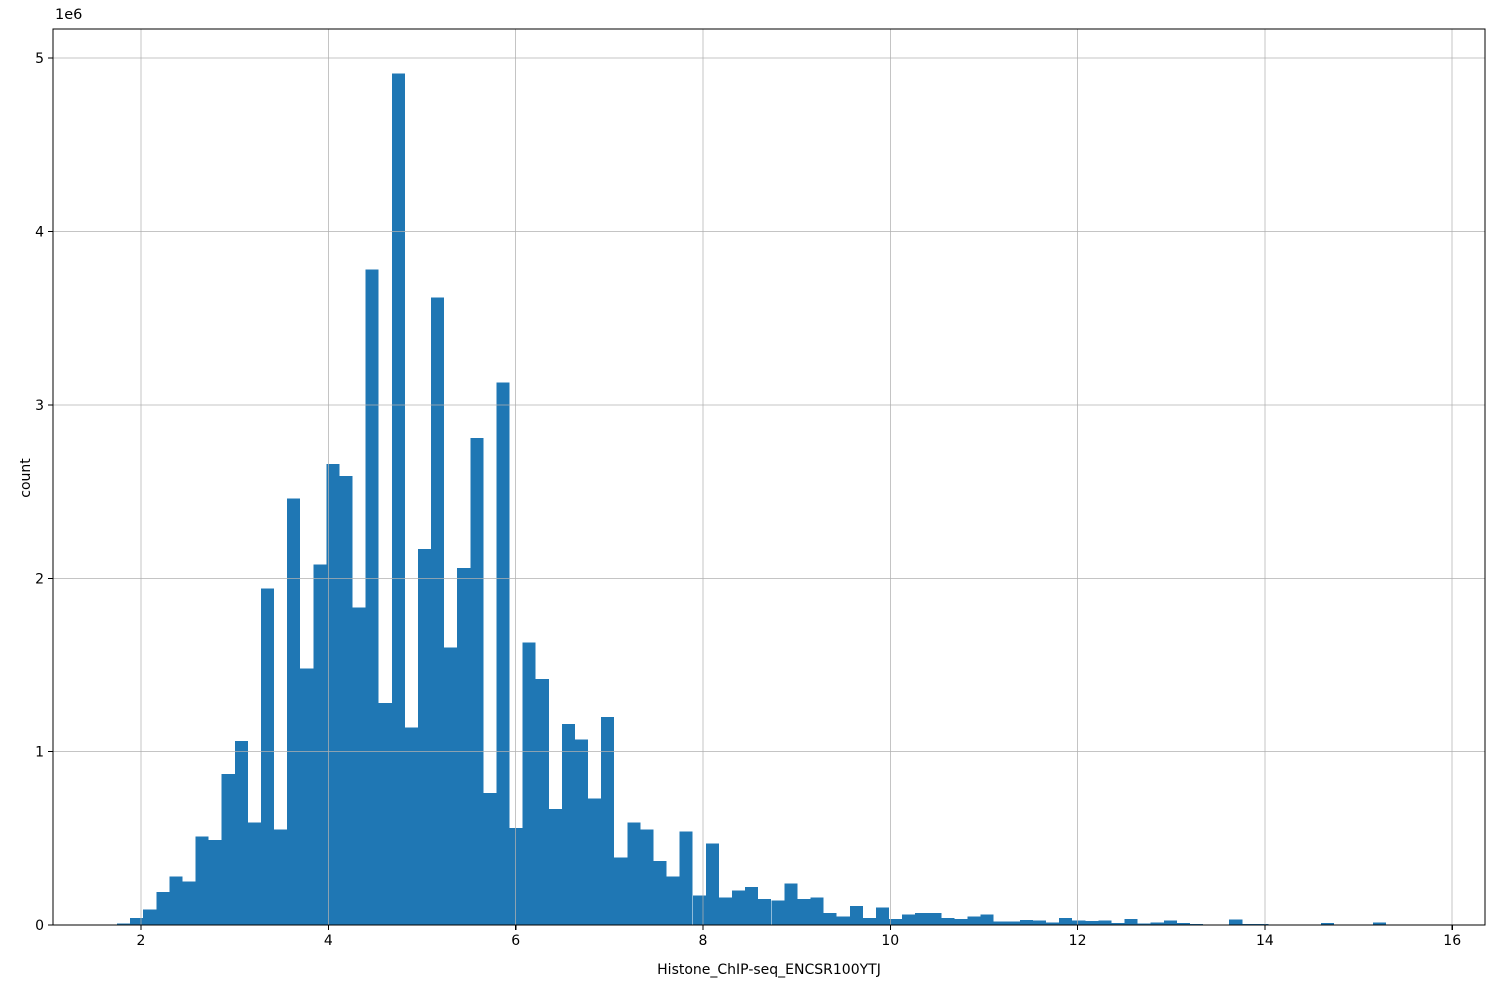  What do you see at coordinates (769, 970) in the screenshot?
I see `x-axis-label: Histone_ChIP-seq_ENCSR100YTJ` at bounding box center [769, 970].